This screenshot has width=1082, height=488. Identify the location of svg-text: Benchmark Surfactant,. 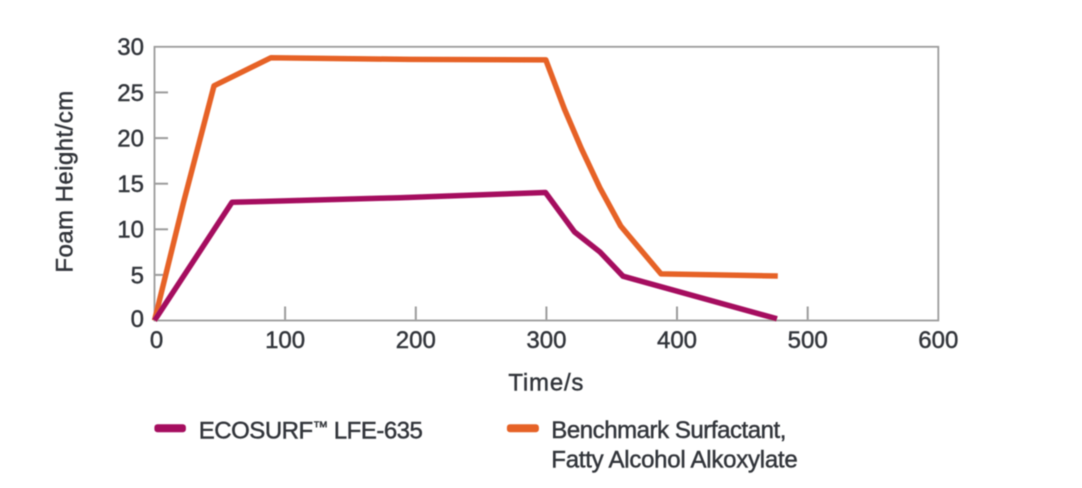
(668, 430).